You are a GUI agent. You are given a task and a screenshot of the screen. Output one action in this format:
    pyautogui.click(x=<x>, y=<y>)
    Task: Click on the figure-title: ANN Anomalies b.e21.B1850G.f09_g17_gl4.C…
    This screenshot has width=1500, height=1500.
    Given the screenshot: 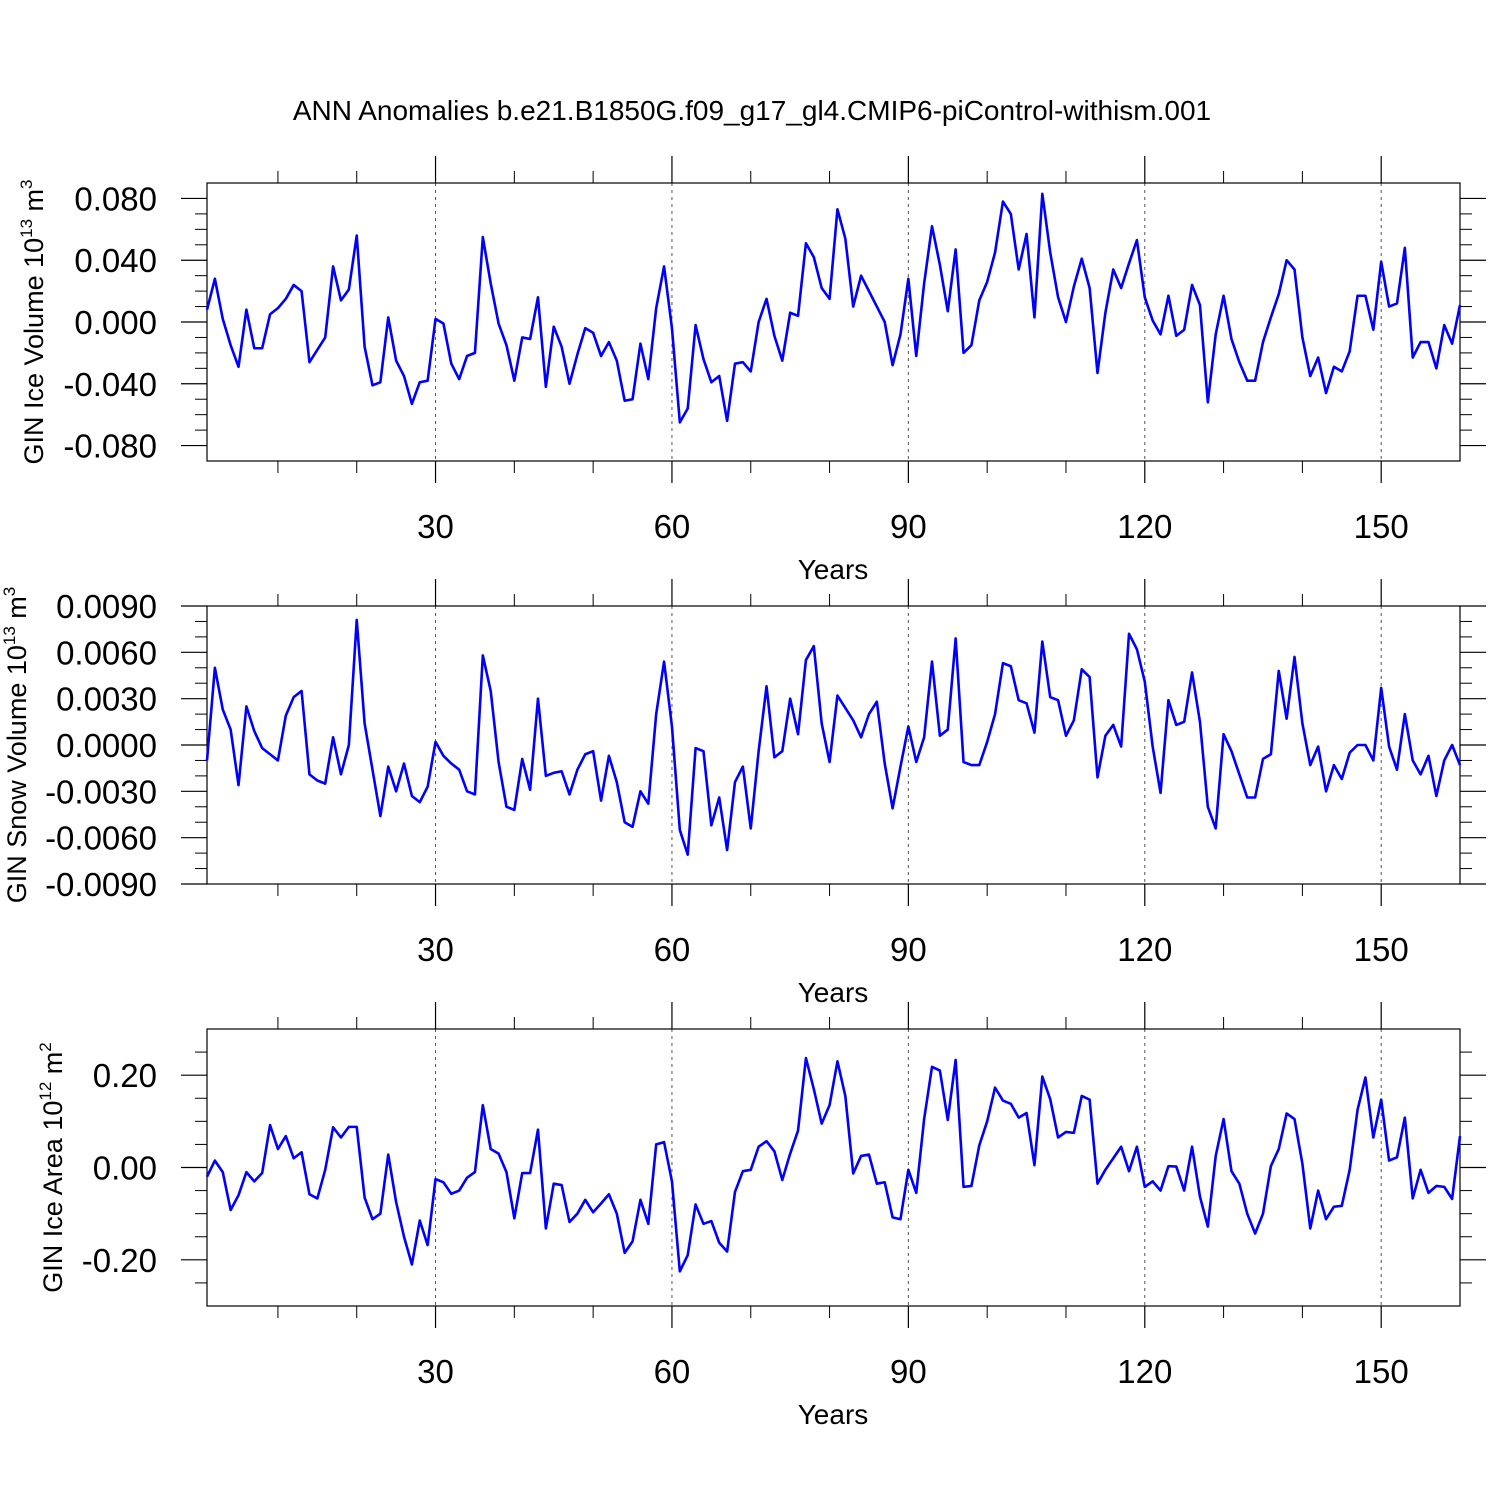 What is the action you would take?
    pyautogui.click(x=752, y=110)
    